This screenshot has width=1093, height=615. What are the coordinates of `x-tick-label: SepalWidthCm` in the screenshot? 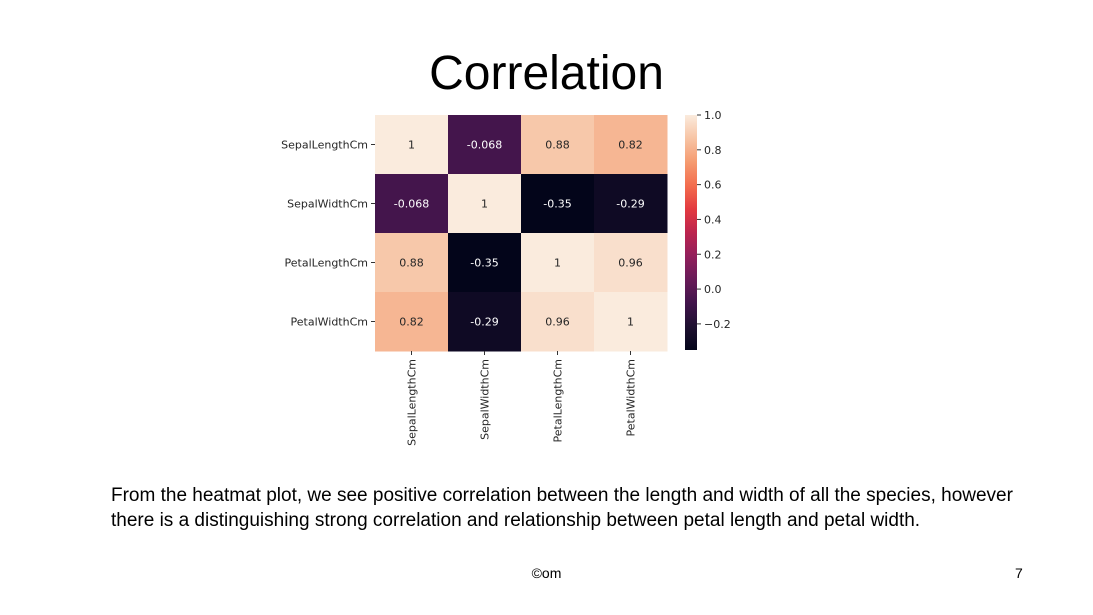 It's located at (485, 399).